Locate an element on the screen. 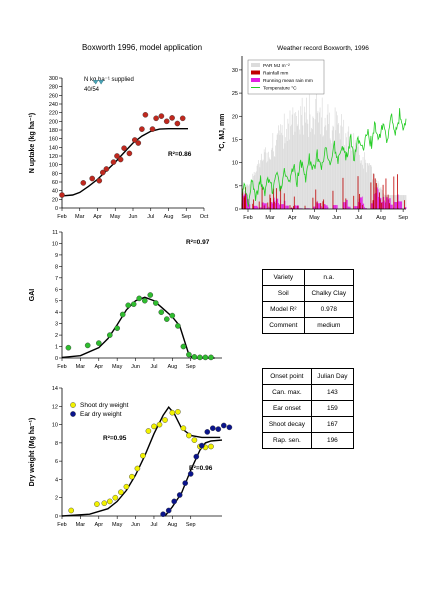 The image size is (424, 600). table-row: Ear onset 159 is located at coordinates (308, 408).